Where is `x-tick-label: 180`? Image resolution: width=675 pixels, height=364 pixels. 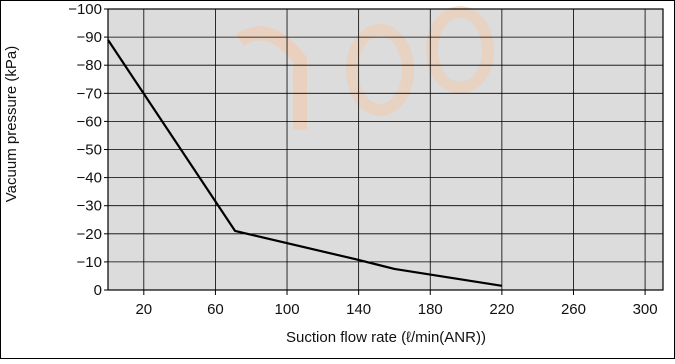
x-tick-label: 180 is located at coordinates (430, 309).